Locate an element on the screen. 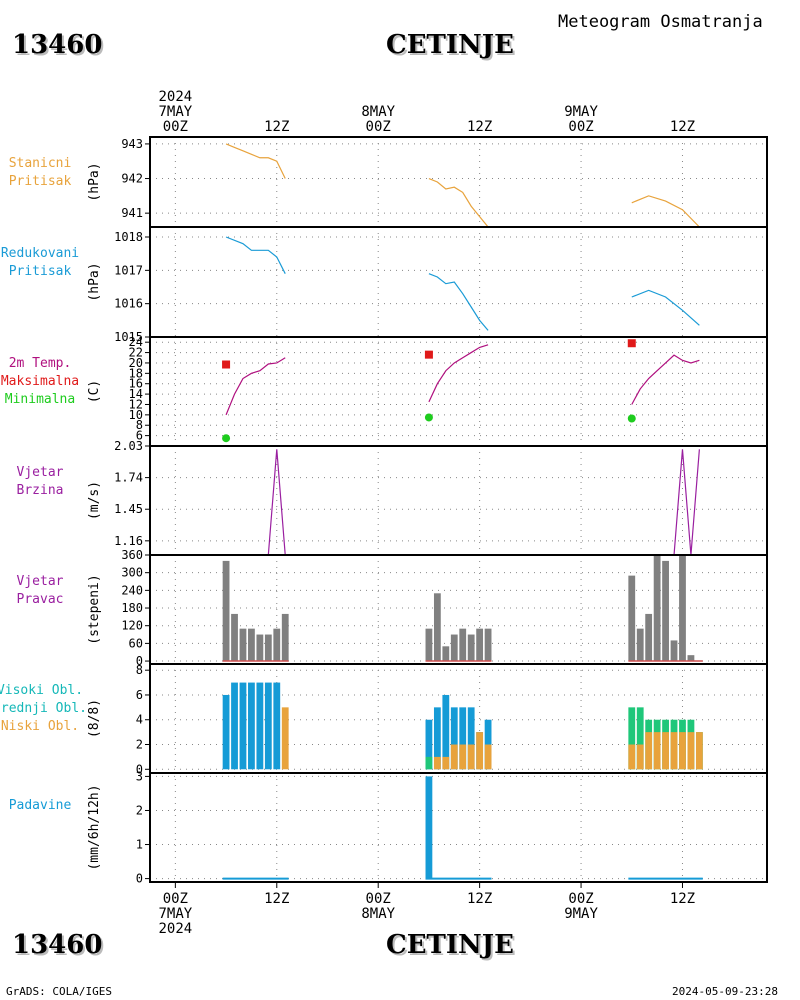  y-tick-label: 6 is located at coordinates (139, 695).